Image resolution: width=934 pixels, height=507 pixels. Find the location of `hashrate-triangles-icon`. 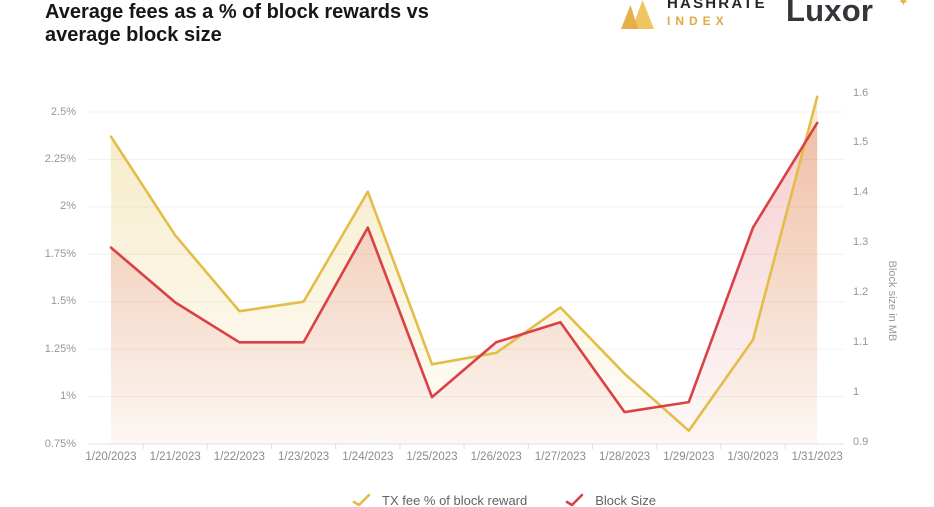

hashrate-triangles-icon is located at coordinates (637, 14).